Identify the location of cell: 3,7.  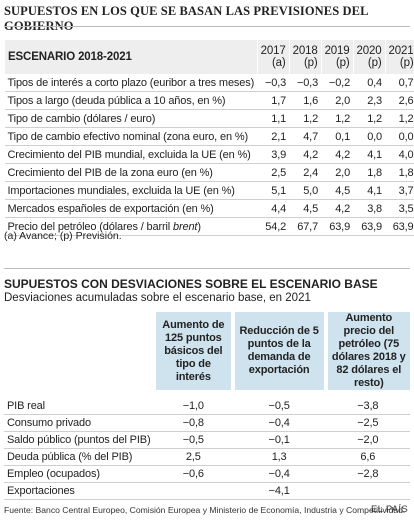
(399, 190).